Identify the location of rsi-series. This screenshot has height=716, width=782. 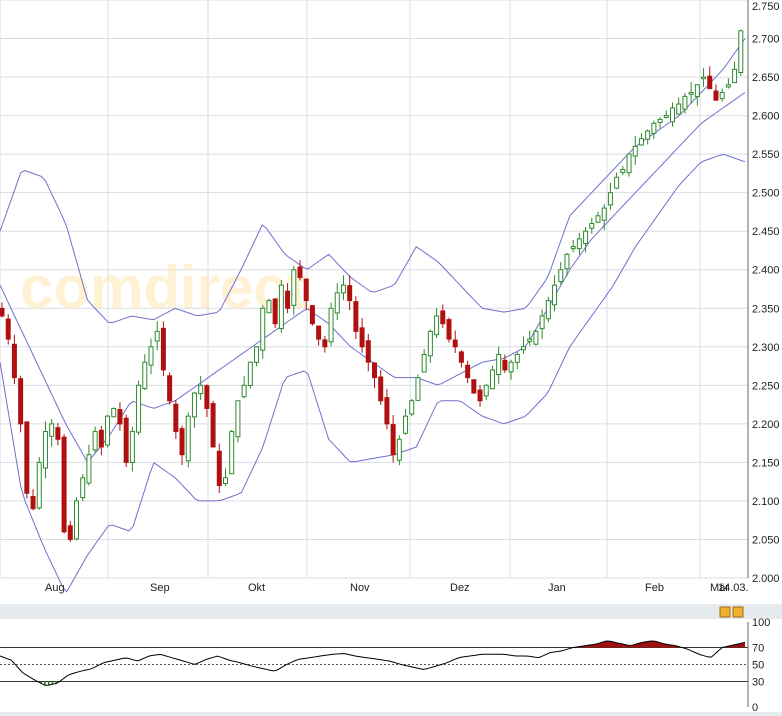
(373, 663).